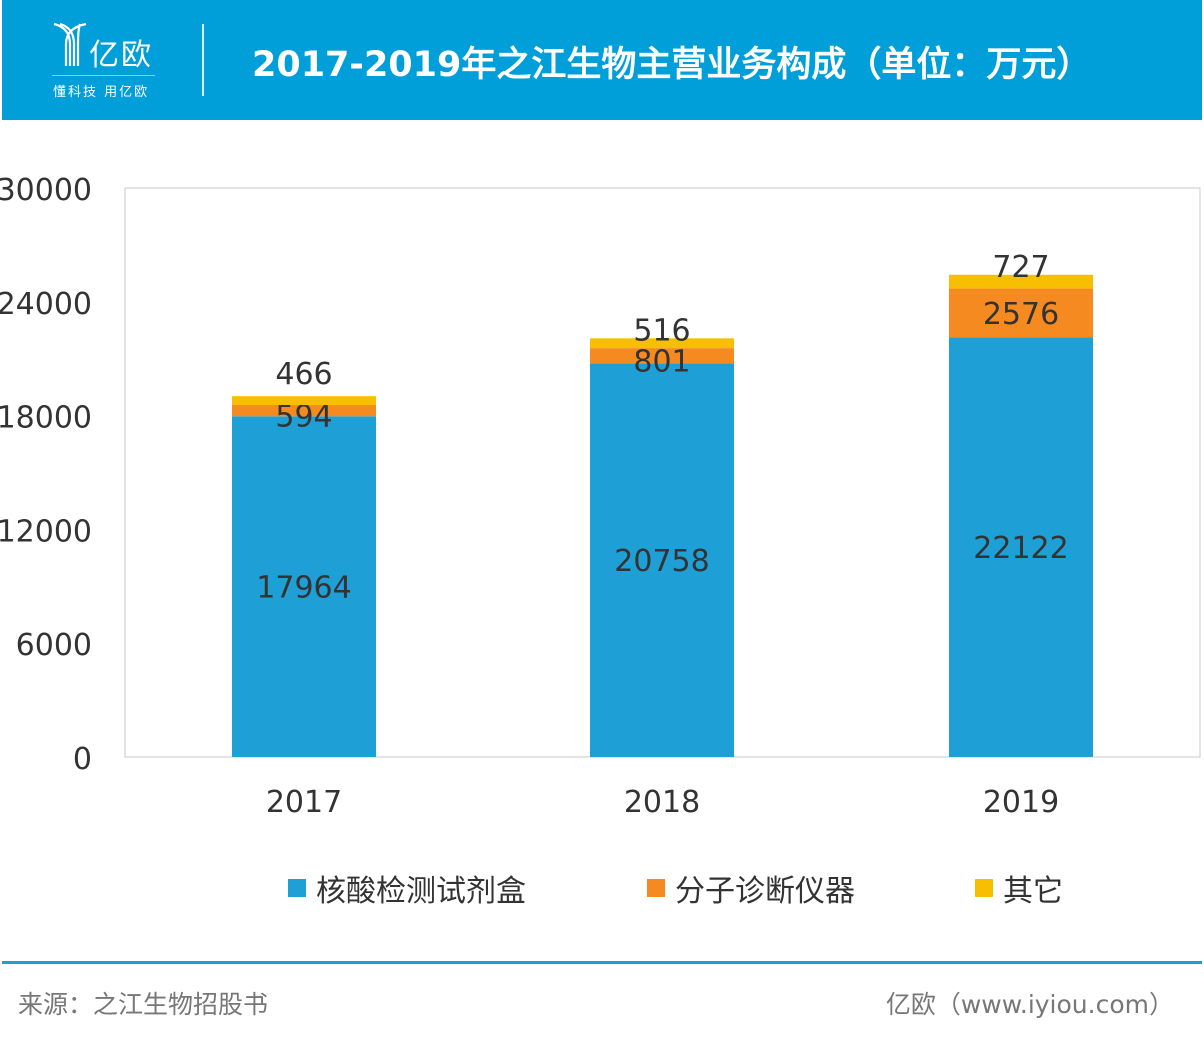  I want to click on header-banner: 亿欧 懂科技 用亿欧 2017-2019年之江生物主营业务构成（单位：万元）, so click(602, 60).